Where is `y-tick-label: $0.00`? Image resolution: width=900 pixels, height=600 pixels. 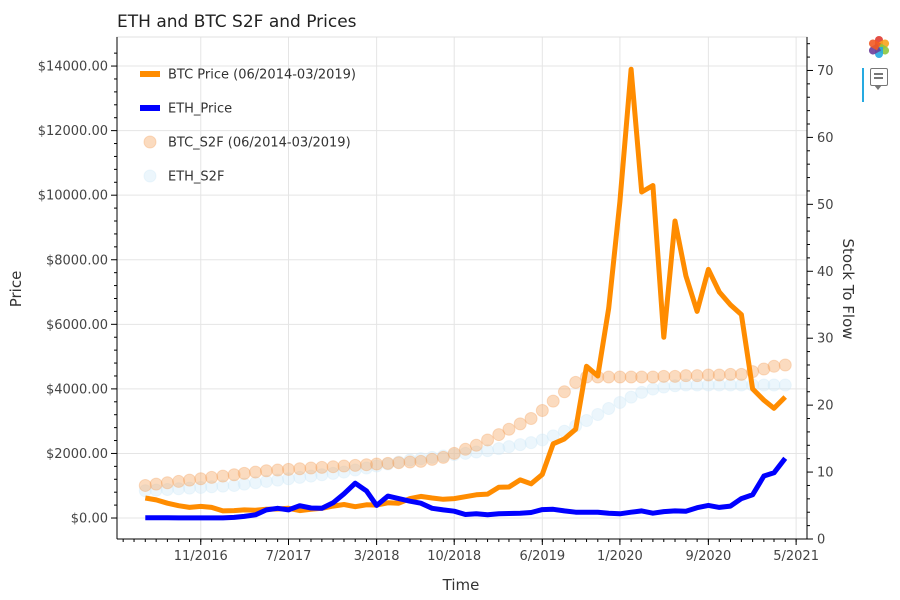
y-tick-label: $0.00 is located at coordinates (89, 519).